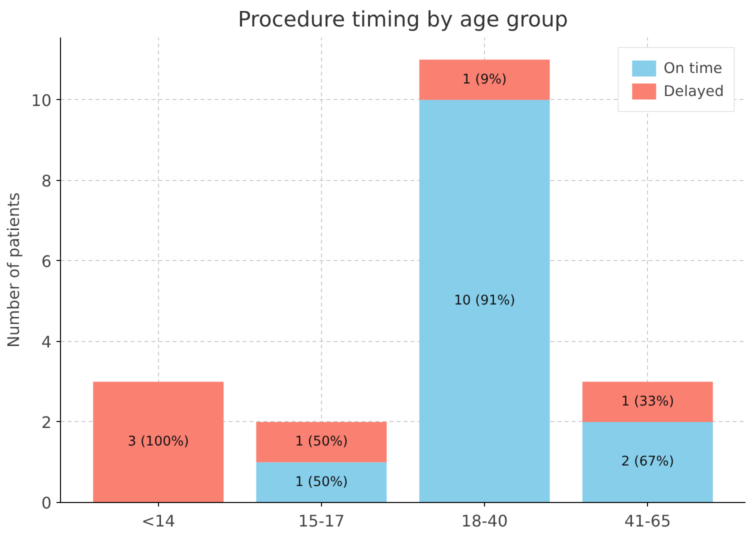 This screenshot has width=750, height=533. I want to click on data-label: 10 (91%), so click(485, 301).